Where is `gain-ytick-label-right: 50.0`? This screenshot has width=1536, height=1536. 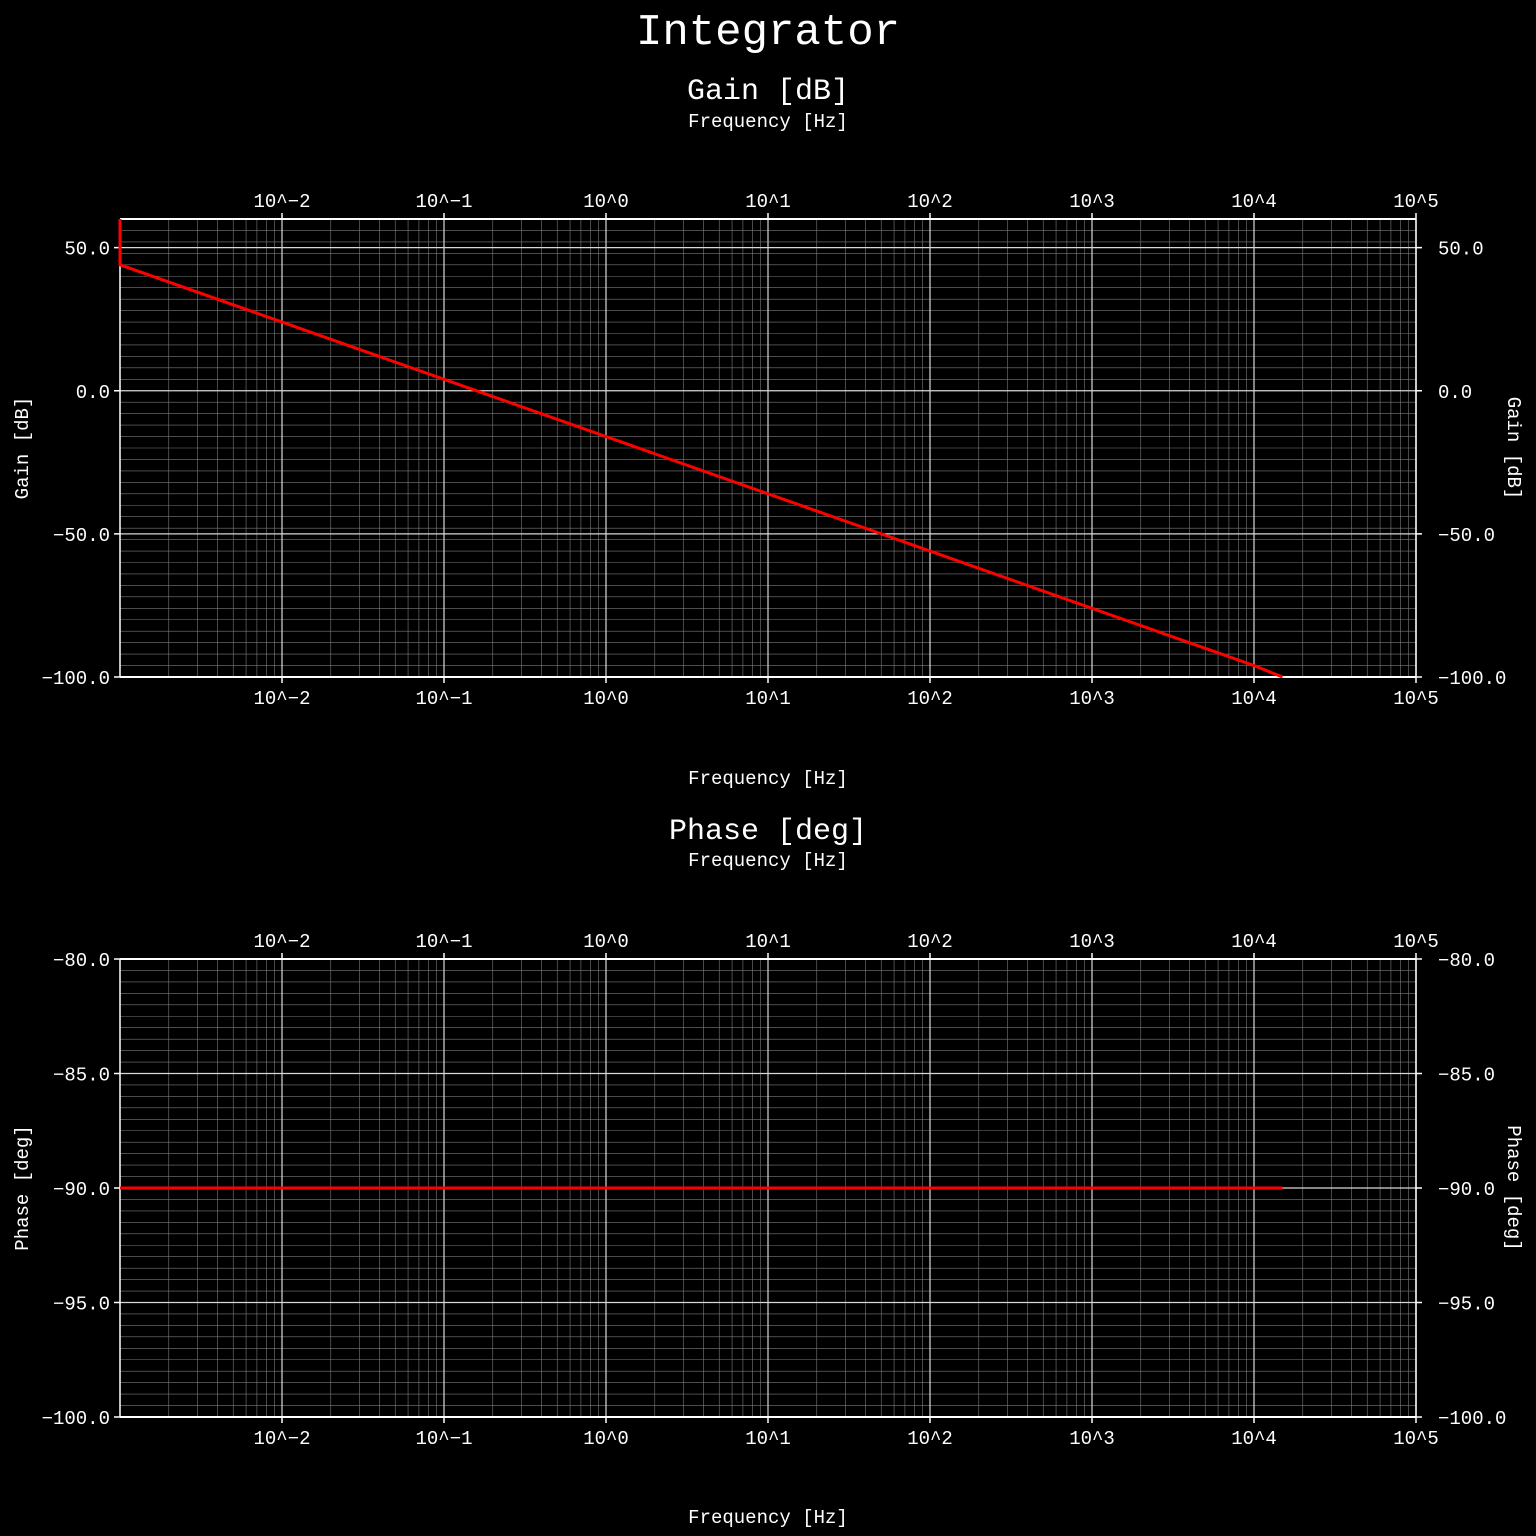
gain-ytick-label-right: 50.0 is located at coordinates (1461, 250).